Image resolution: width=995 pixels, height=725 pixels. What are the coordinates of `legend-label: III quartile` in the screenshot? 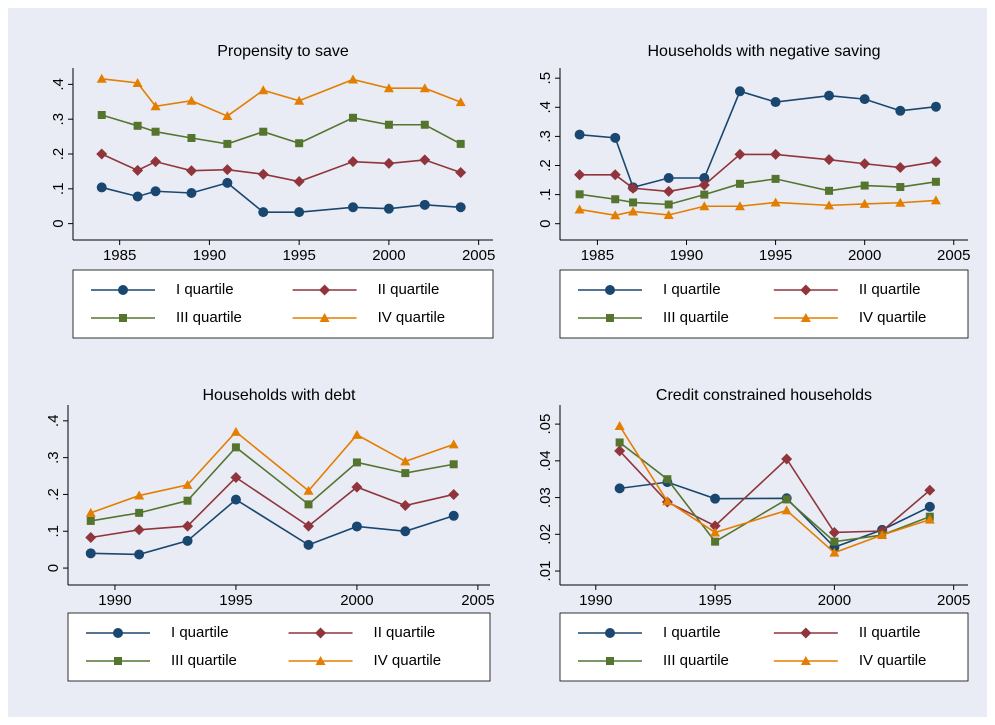 It's located at (204, 660).